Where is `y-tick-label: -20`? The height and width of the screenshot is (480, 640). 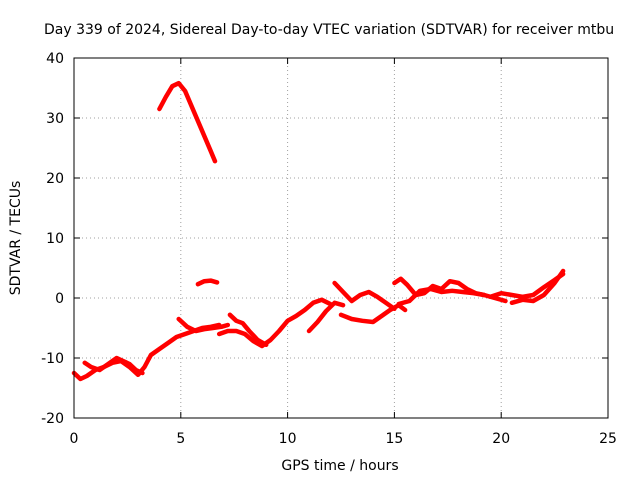
y-tick-label: -20 is located at coordinates (52, 419).